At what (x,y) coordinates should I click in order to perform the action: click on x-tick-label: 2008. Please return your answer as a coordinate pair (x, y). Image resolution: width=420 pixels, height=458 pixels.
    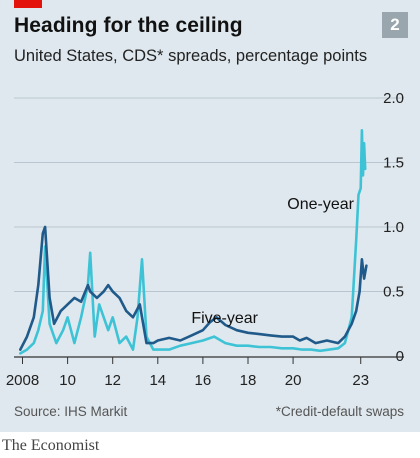
    Looking at the image, I should click on (22, 380).